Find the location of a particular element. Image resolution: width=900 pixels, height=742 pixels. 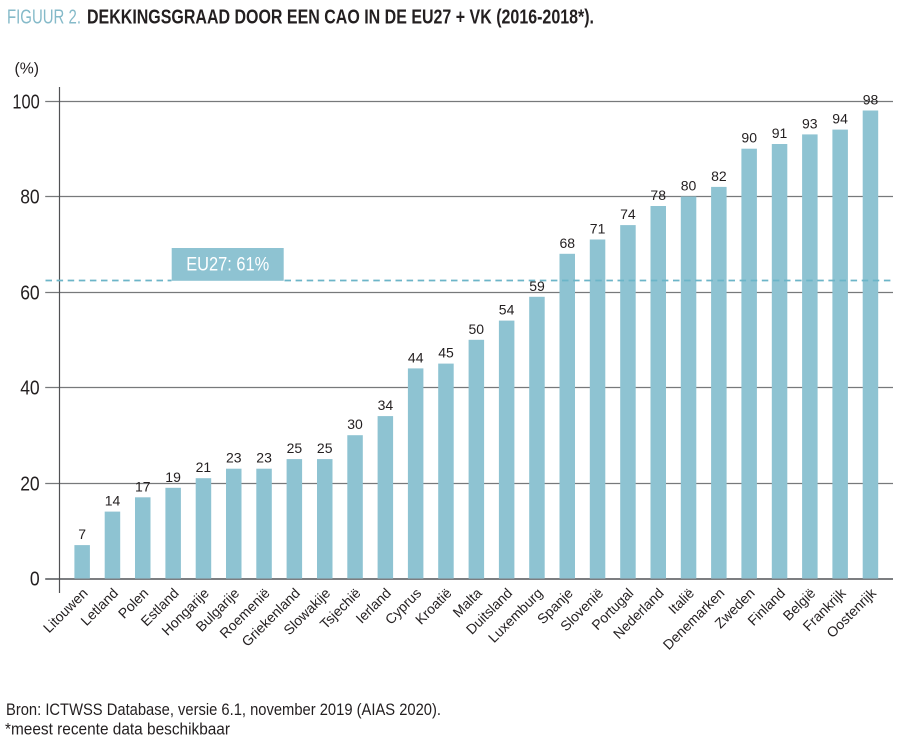

svg-text: 82 is located at coordinates (719, 176).